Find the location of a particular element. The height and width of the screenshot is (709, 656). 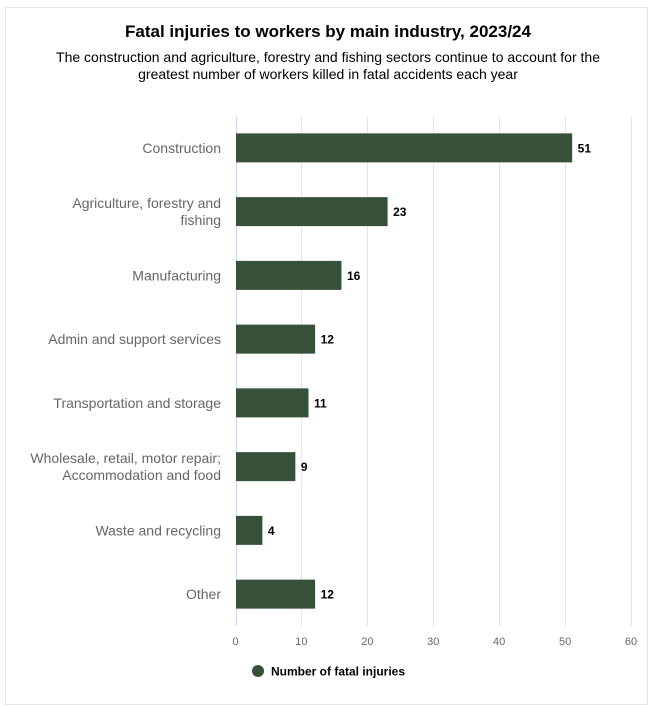

x-tick-label: 30 is located at coordinates (433, 642).